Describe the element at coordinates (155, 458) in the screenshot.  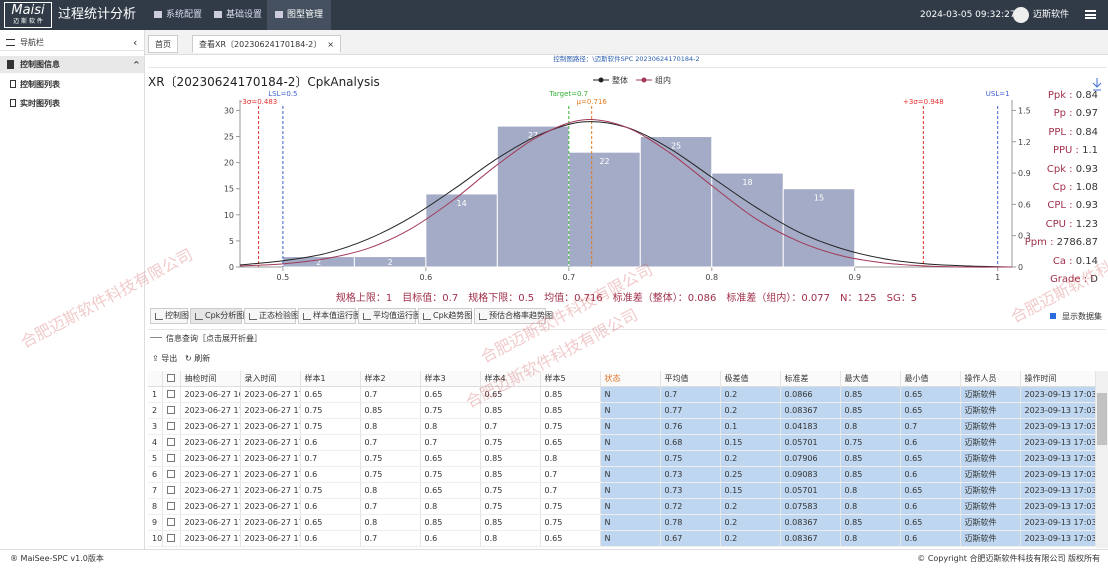
I see `row-number: 5` at that location.